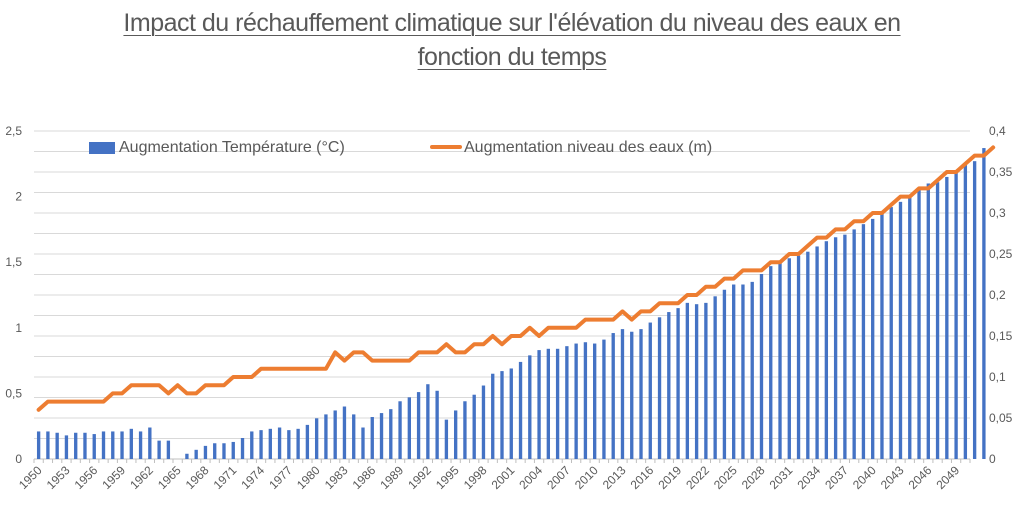 The height and width of the screenshot is (511, 1024). Describe the element at coordinates (364, 477) in the screenshot. I see `x-axis-tick: 1986` at that location.